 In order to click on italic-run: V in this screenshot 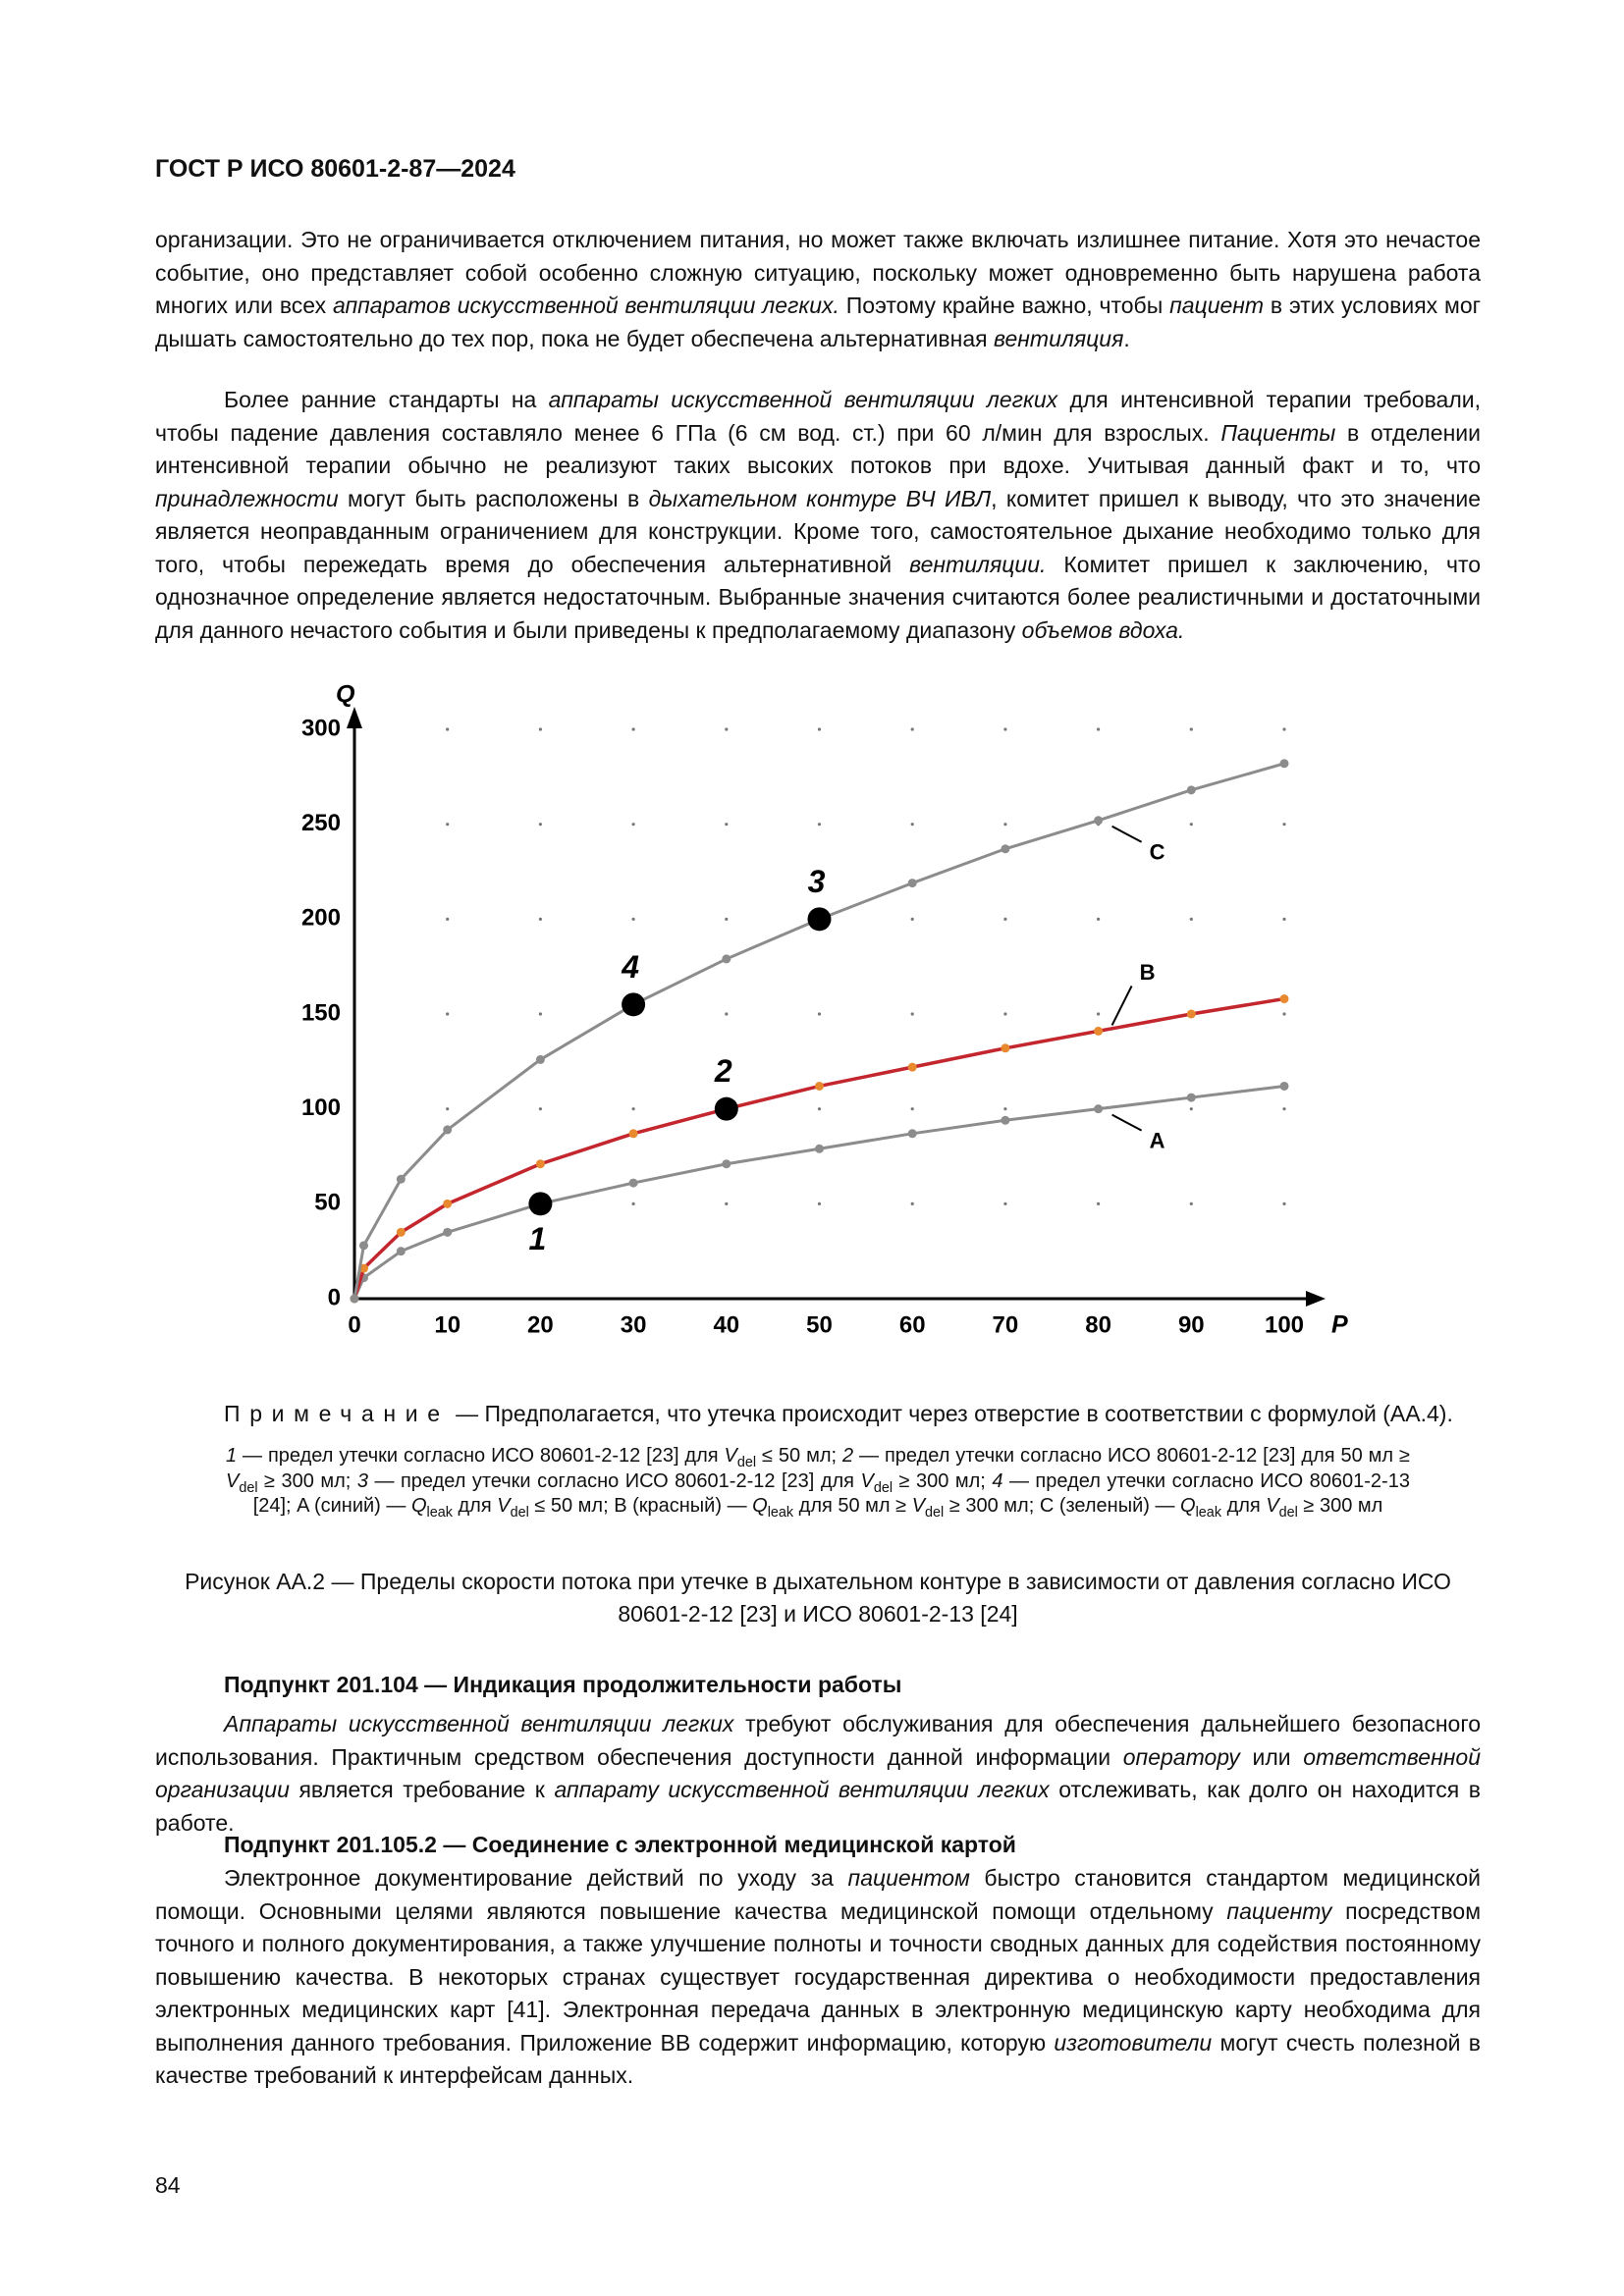, I will do `click(918, 1506)`.